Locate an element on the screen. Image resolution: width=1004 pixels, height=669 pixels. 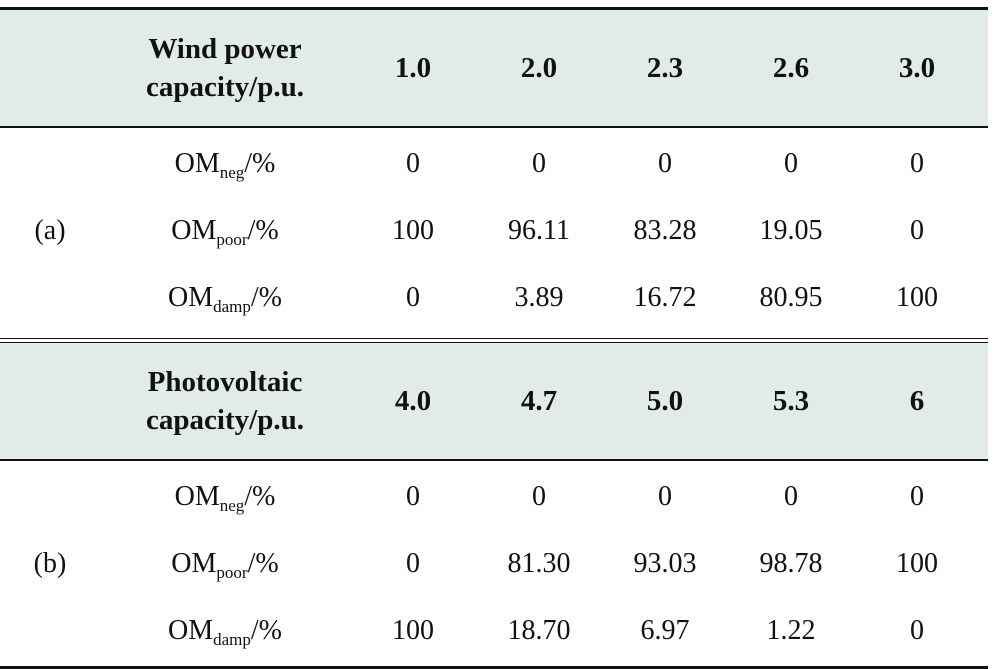
table-cell: 18.70 is located at coordinates (539, 630).